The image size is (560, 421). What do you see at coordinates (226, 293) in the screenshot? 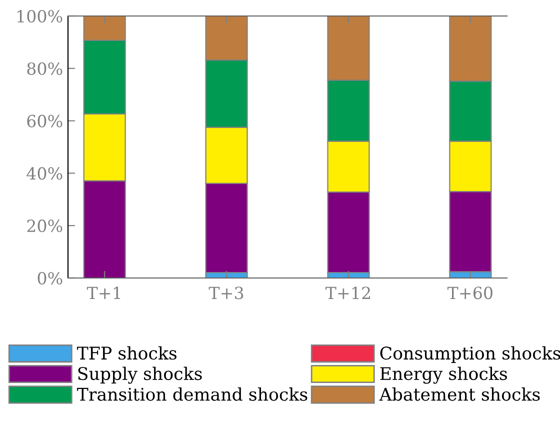
I see `x-tick-label: T+3` at bounding box center [226, 293].